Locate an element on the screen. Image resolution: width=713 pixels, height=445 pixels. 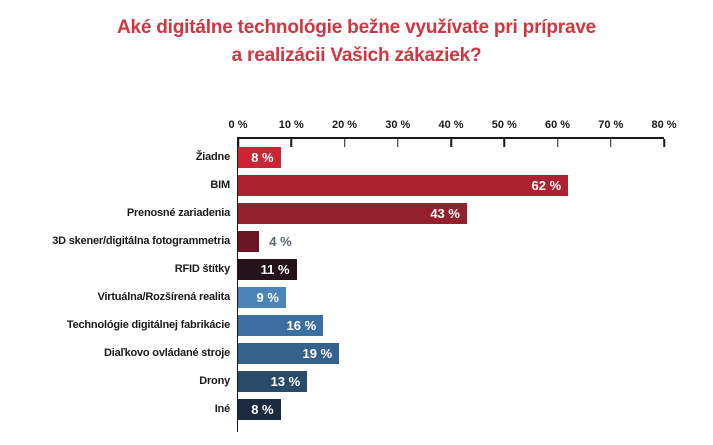
category-label: Technológie digitálnej fabrikácie is located at coordinates (148, 325).